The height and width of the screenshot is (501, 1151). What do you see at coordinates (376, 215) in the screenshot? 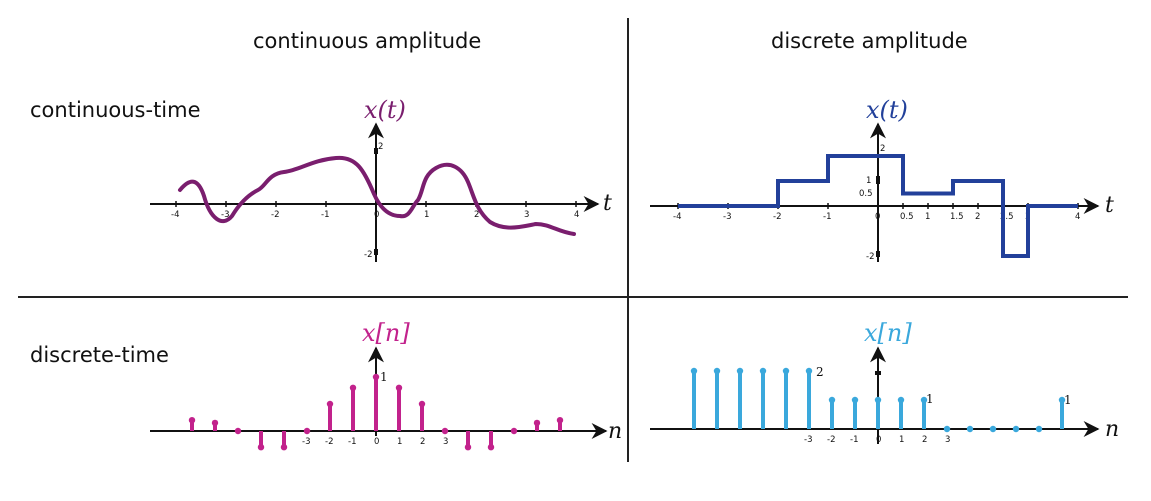
I see `ct-ca-x-tick-0: 0` at bounding box center [376, 215].